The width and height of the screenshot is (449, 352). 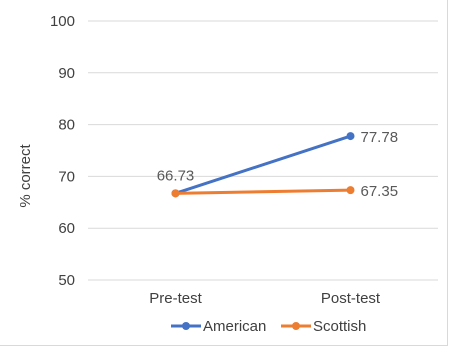 What do you see at coordinates (66, 228) in the screenshot?
I see `y-tick-label: 60` at bounding box center [66, 228].